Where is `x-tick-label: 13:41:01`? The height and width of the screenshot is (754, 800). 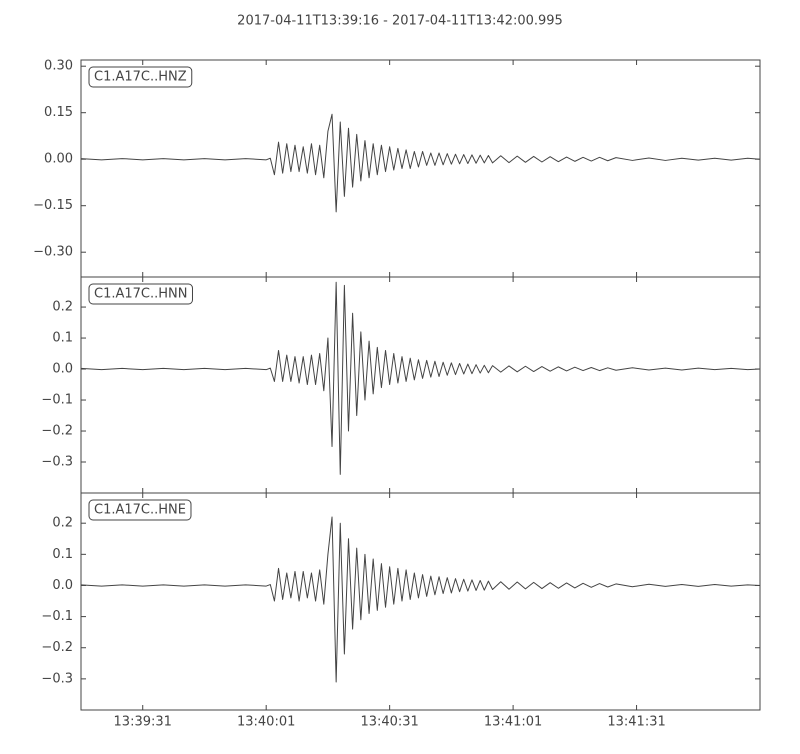
x-tick-label: 13:41:01 is located at coordinates (513, 722).